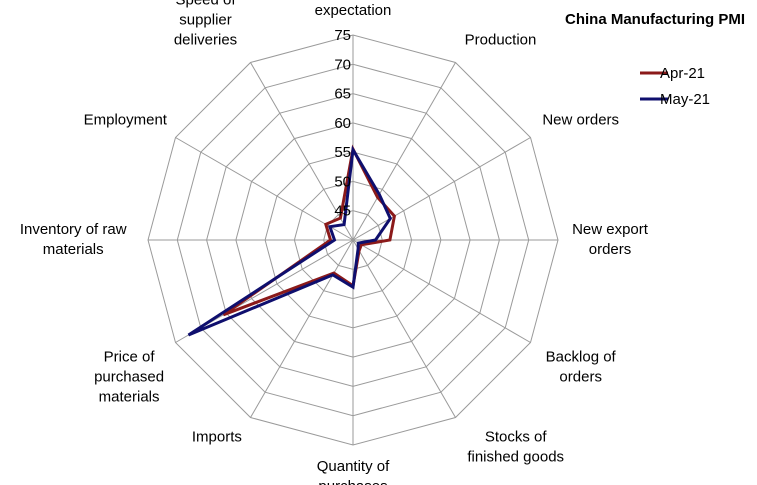 The image size is (757, 485). What do you see at coordinates (353, 9) in the screenshot?
I see `category-label: Activitiesexpectation` at bounding box center [353, 9].